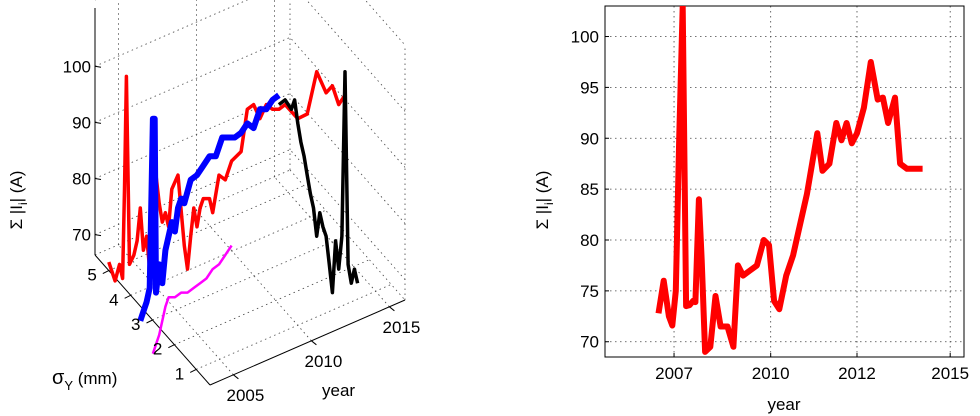 The height and width of the screenshot is (416, 980). I want to click on chart-2d-x-ticks: 2007 2010 2012 2015, so click(812, 368).